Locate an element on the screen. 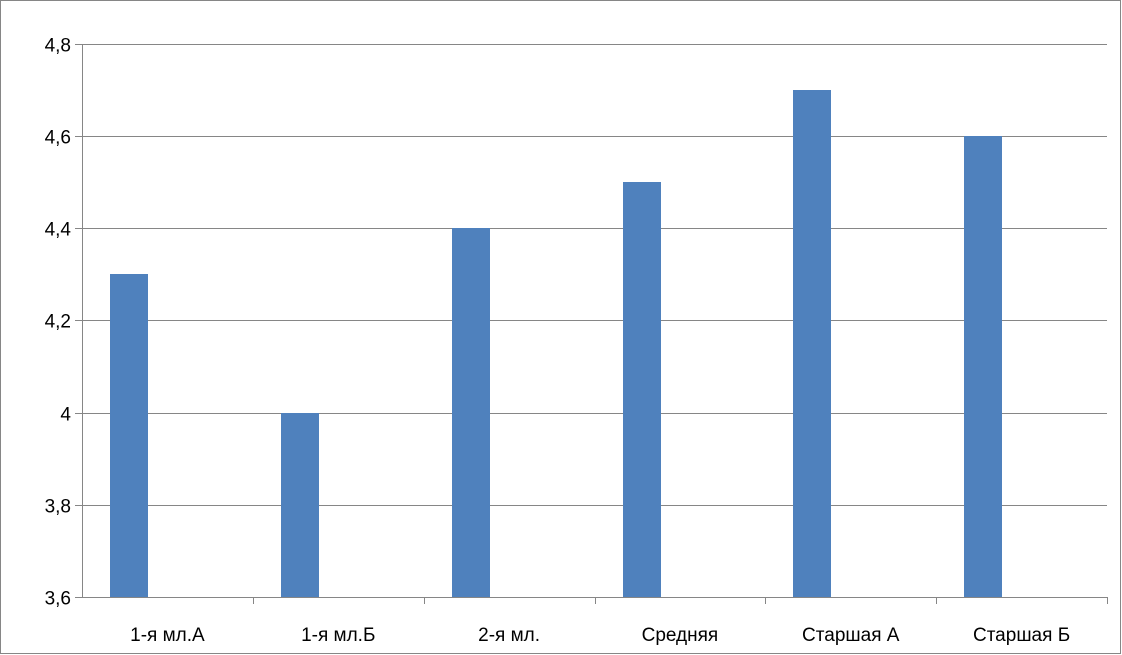  x-tick-label: 1-я мл.А is located at coordinates (167, 635).